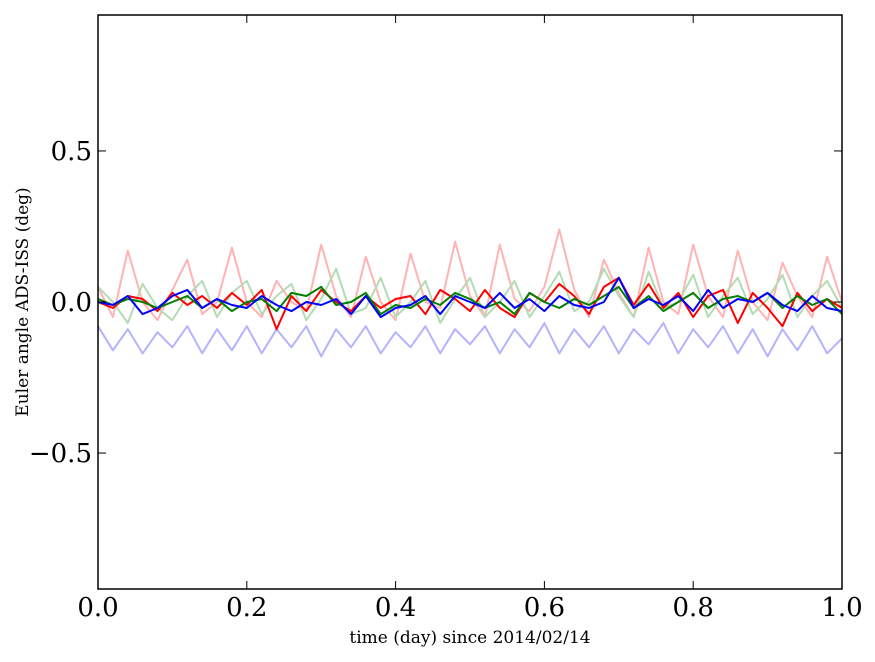  I want to click on x-tick-label: 0.6, so click(544, 608).